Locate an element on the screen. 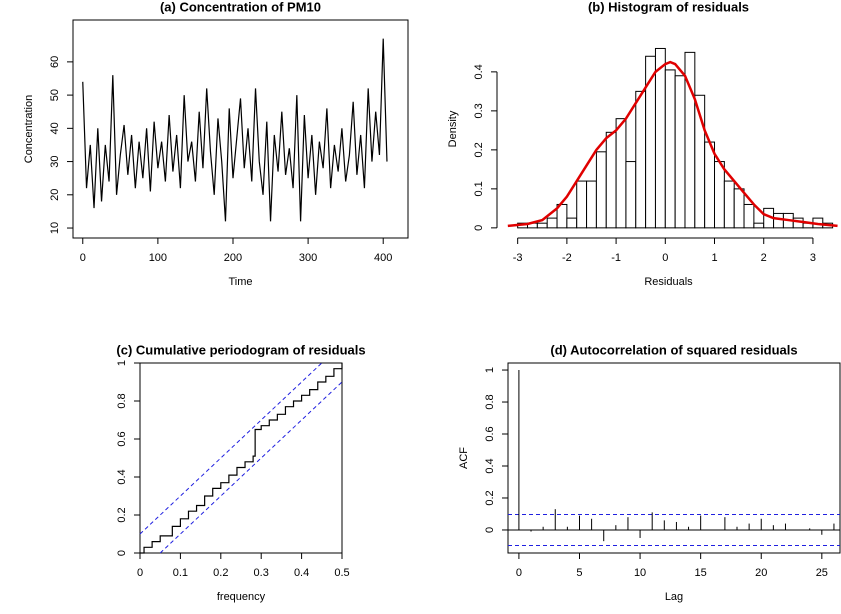 Image resolution: width=841 pixels, height=614 pixels. panel-title: (a) Concentration of PM10 is located at coordinates (240, 7).